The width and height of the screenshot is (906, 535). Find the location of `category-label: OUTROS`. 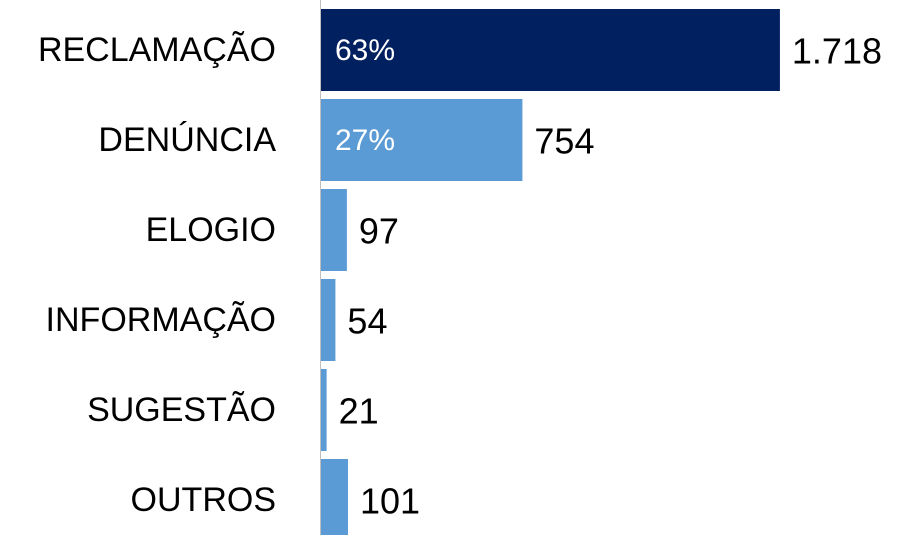

category-label: OUTROS is located at coordinates (203, 500).